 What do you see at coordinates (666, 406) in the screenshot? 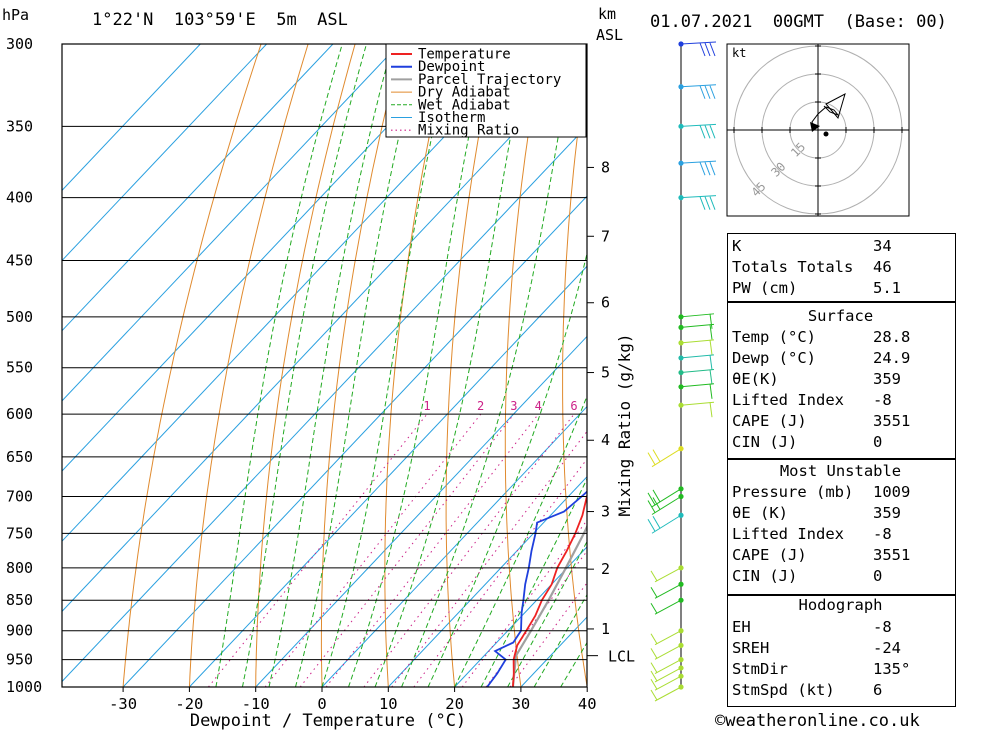
I see `mixing-ratio-label: 16` at bounding box center [666, 406].